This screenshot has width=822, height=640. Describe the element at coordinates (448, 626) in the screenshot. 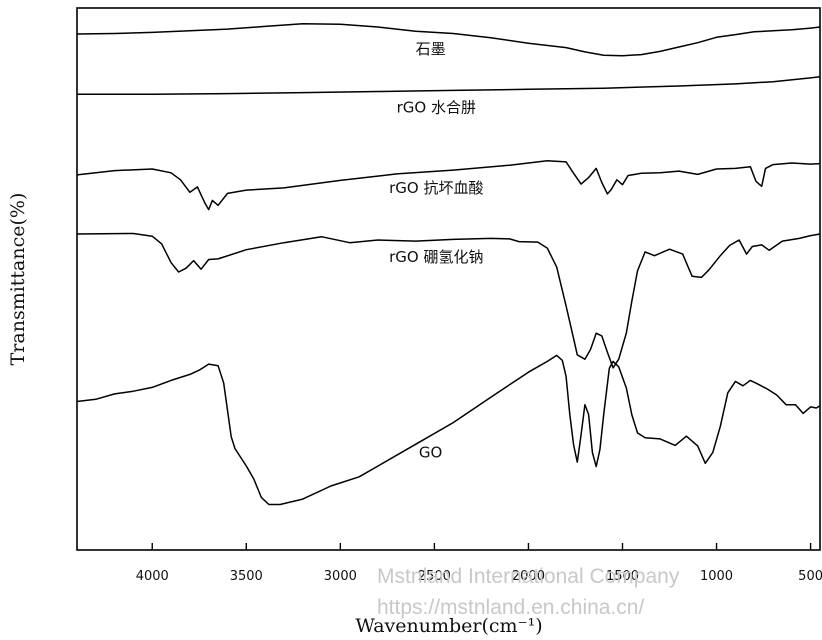

I see `x-axis-title: Wavenumber(cm⁻¹)` at that location.